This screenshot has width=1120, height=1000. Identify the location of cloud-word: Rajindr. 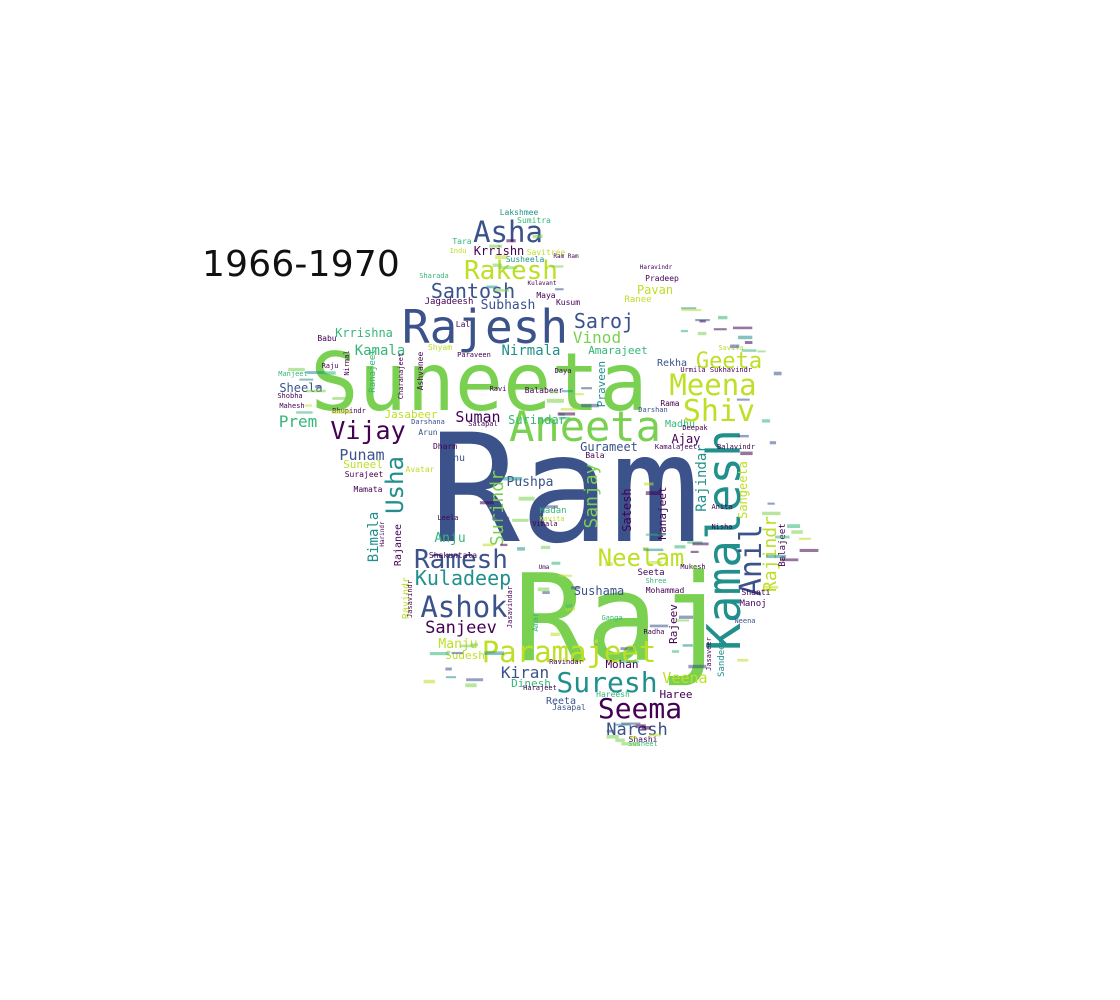
(770, 554).